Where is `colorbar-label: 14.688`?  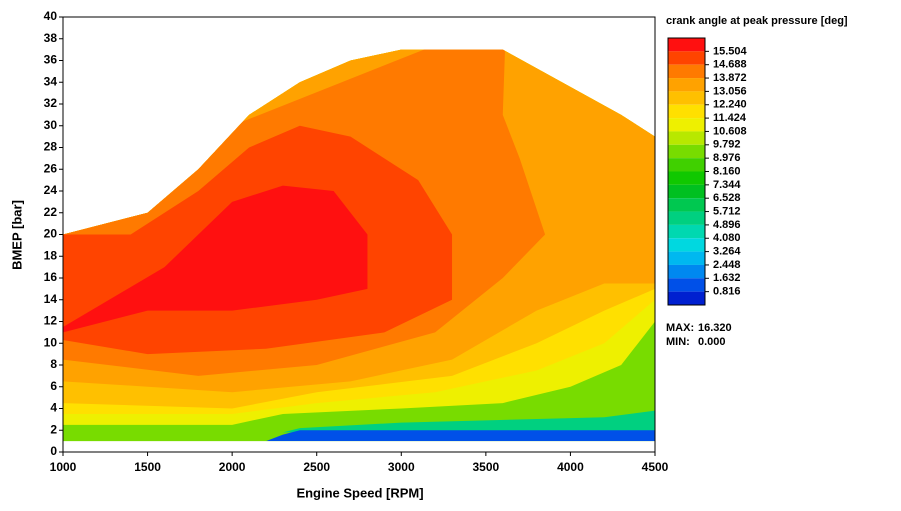
colorbar-label: 14.688 is located at coordinates (730, 65).